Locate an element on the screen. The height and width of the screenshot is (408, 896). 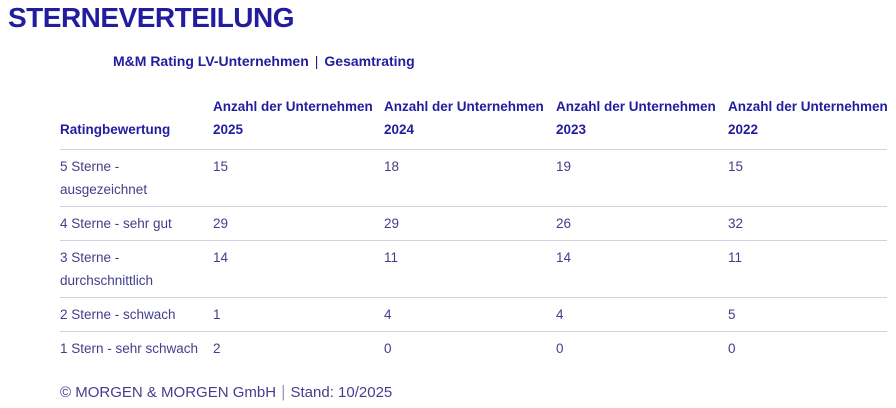
value-2025: 2 is located at coordinates (217, 348).